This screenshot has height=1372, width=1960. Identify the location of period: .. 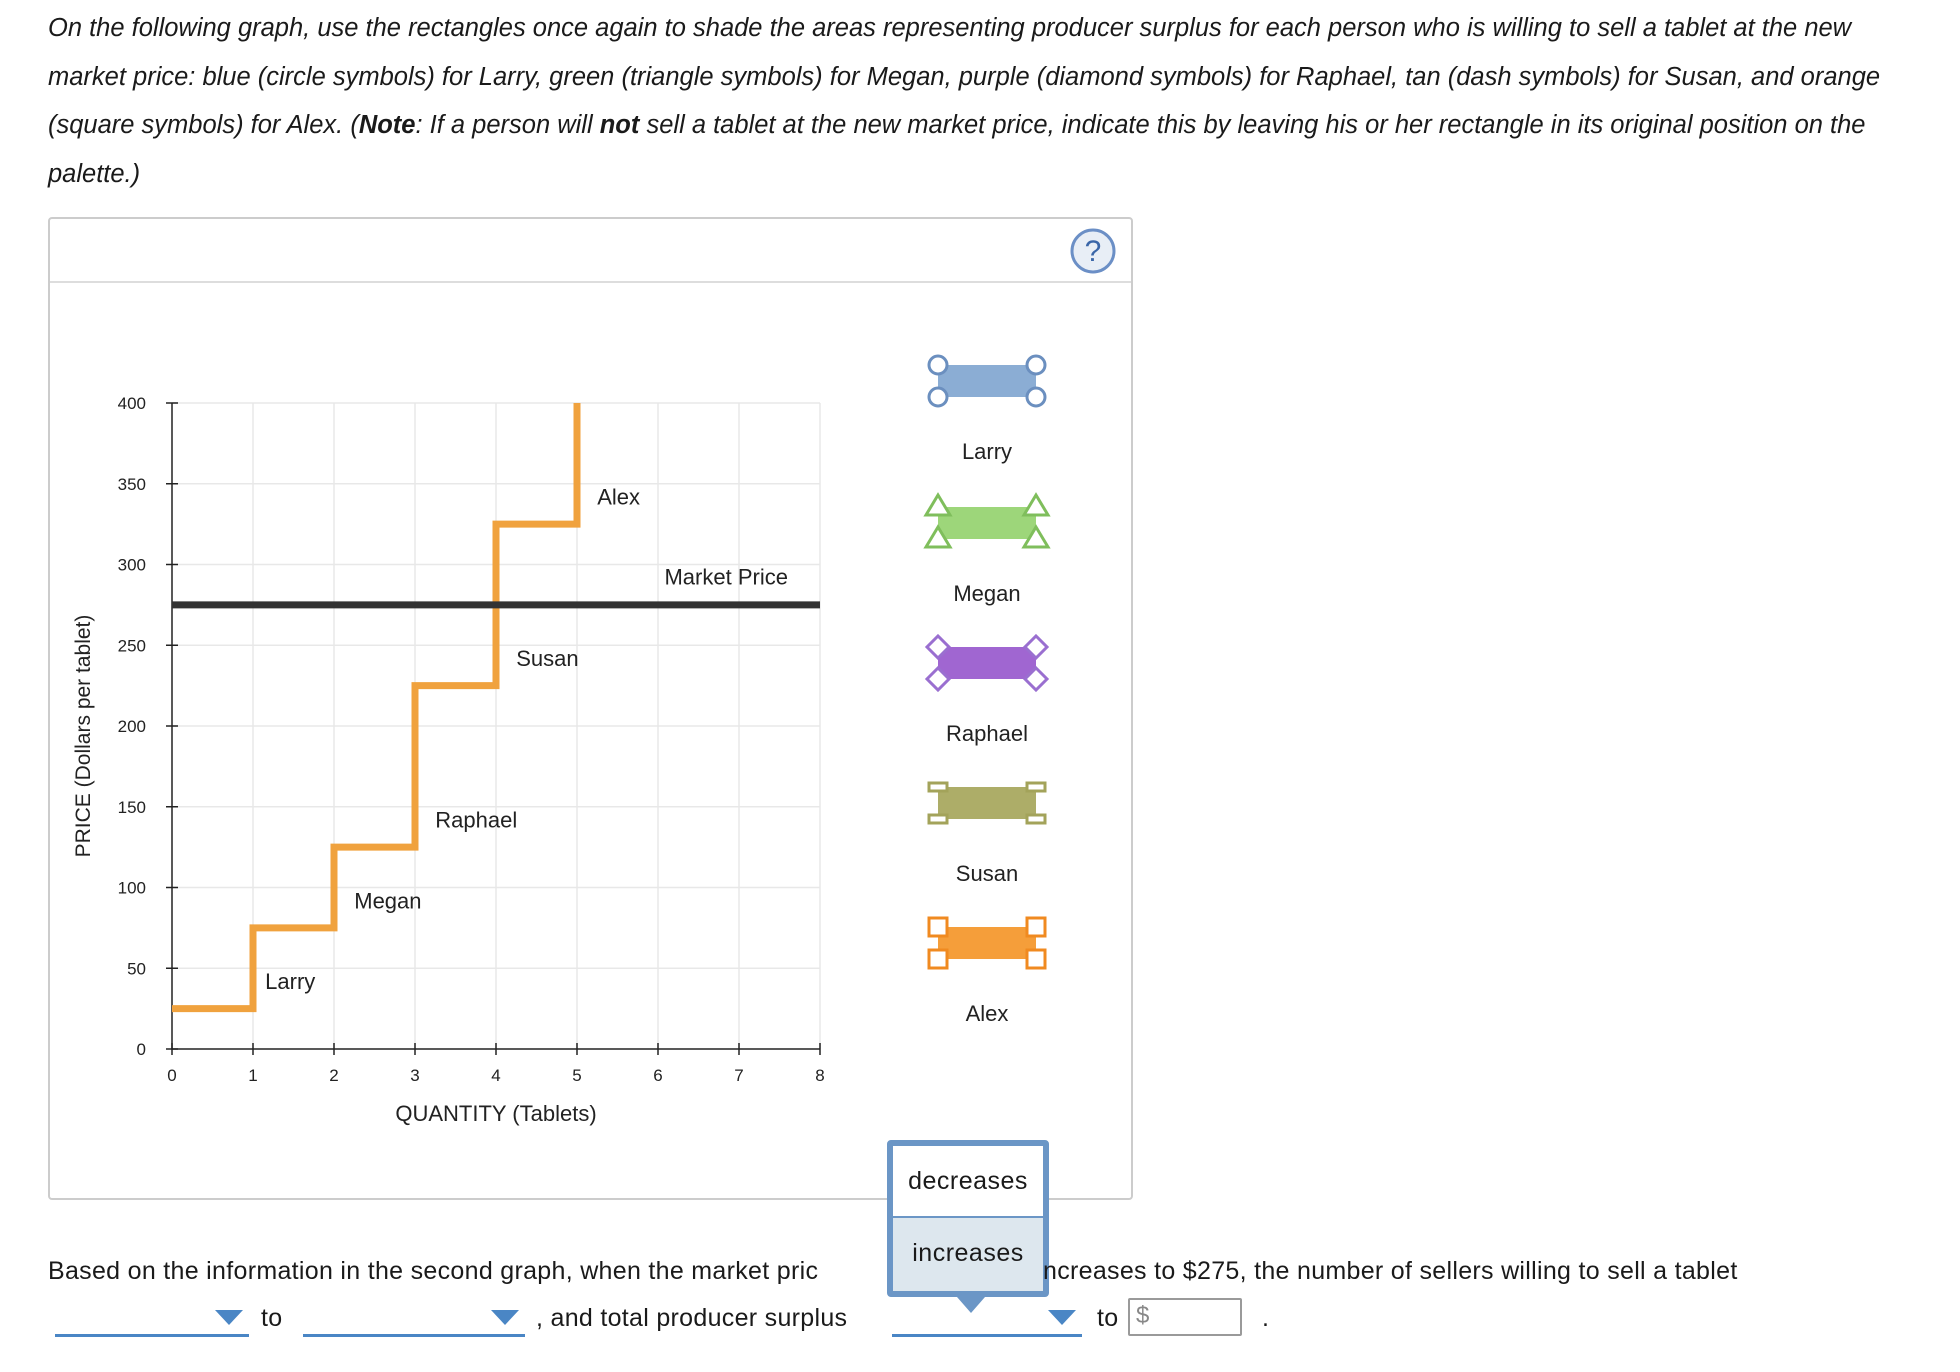
(1266, 1318).